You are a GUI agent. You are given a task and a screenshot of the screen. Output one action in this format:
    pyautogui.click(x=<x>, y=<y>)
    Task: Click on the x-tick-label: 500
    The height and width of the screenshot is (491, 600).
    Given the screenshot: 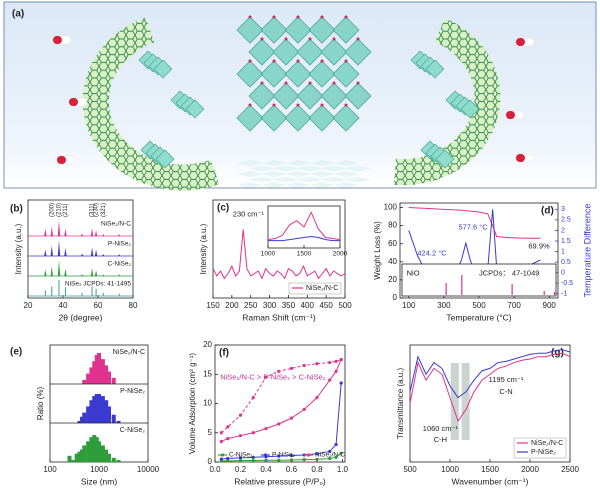 What is the action you would take?
    pyautogui.click(x=479, y=305)
    